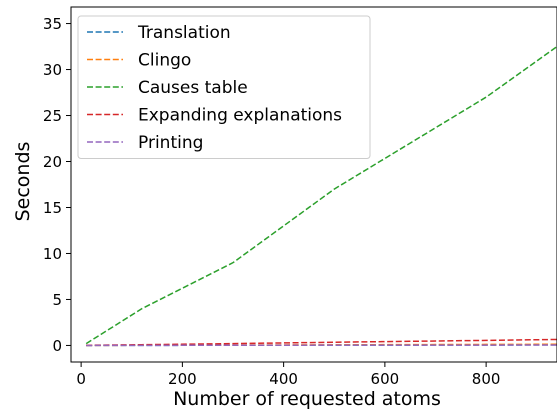  Describe the element at coordinates (57, 185) in the screenshot. I see `y-axis: 0 5 10 15 20 25 30 35` at that location.